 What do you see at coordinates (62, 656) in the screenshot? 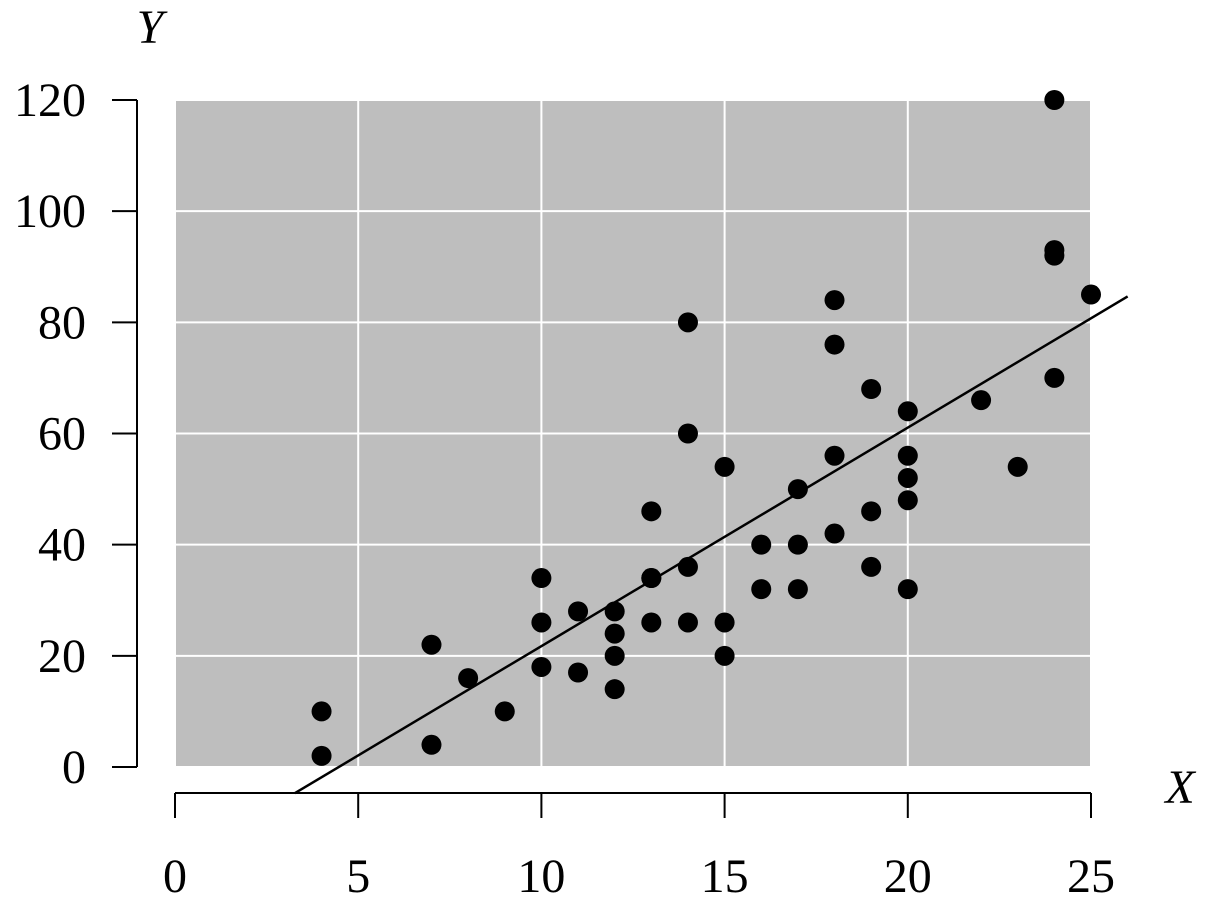
I see `y-tick-label: 20` at bounding box center [62, 656].